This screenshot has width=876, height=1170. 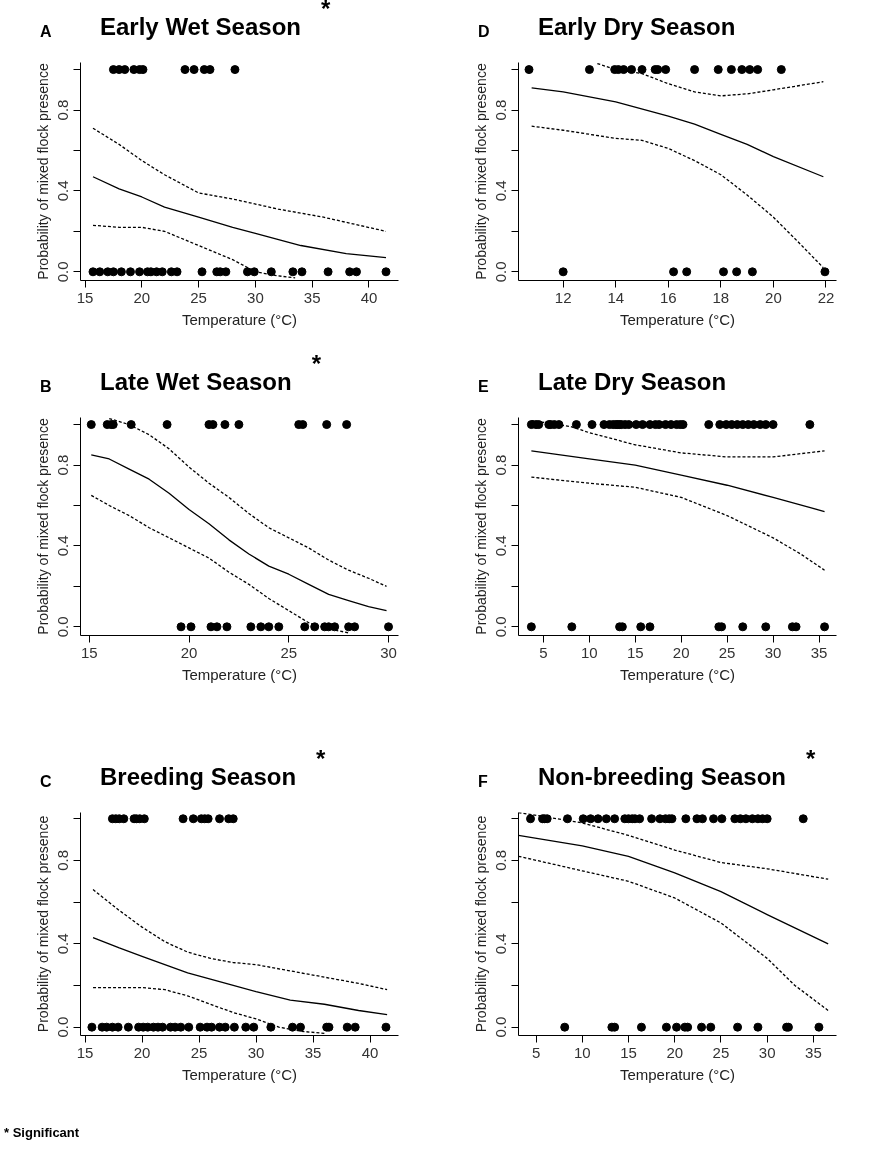 What do you see at coordinates (563, 297) in the screenshot?
I see `x-tick-label: 12` at bounding box center [563, 297].